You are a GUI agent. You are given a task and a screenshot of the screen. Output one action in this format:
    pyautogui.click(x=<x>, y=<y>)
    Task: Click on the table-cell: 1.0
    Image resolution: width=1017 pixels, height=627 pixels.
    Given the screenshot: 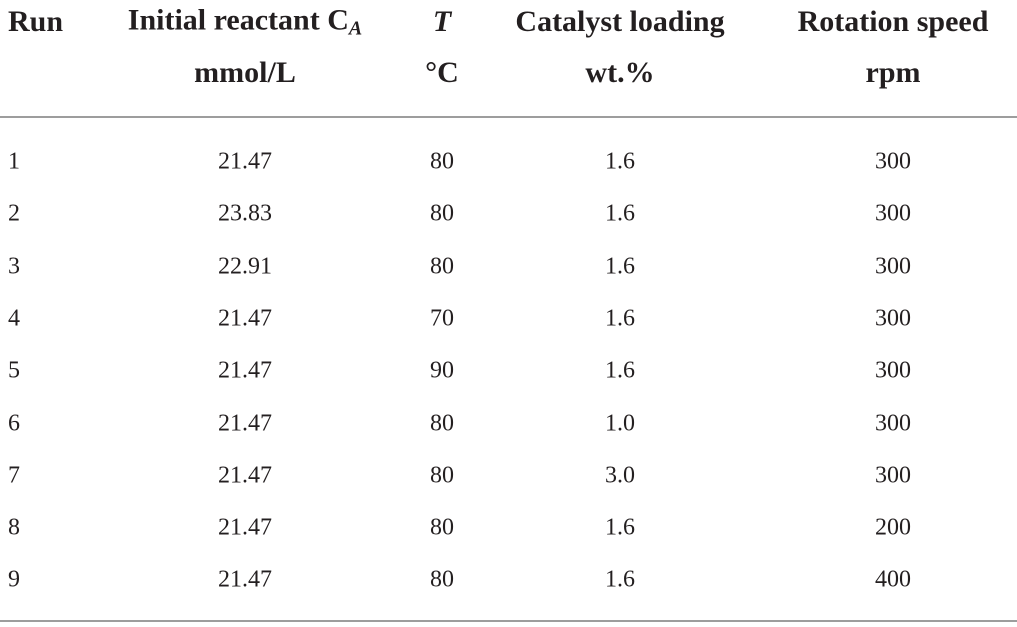 What is the action you would take?
    pyautogui.click(x=620, y=423)
    